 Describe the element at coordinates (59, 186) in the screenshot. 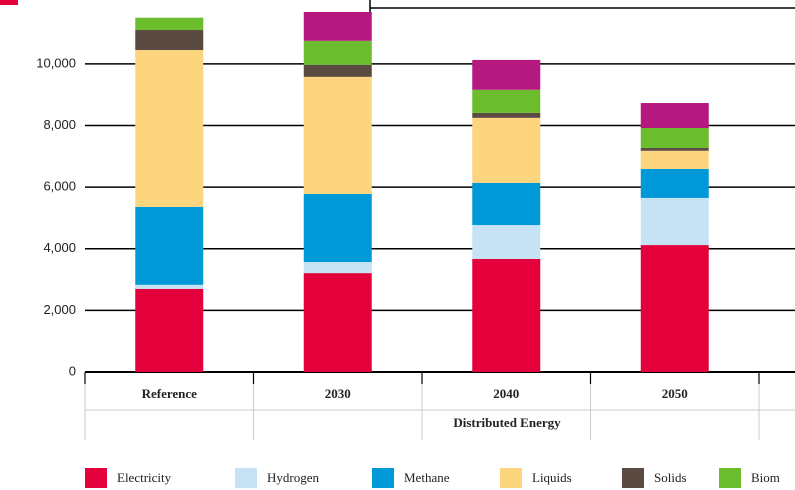

I see `y-tick-label: 6,000` at that location.